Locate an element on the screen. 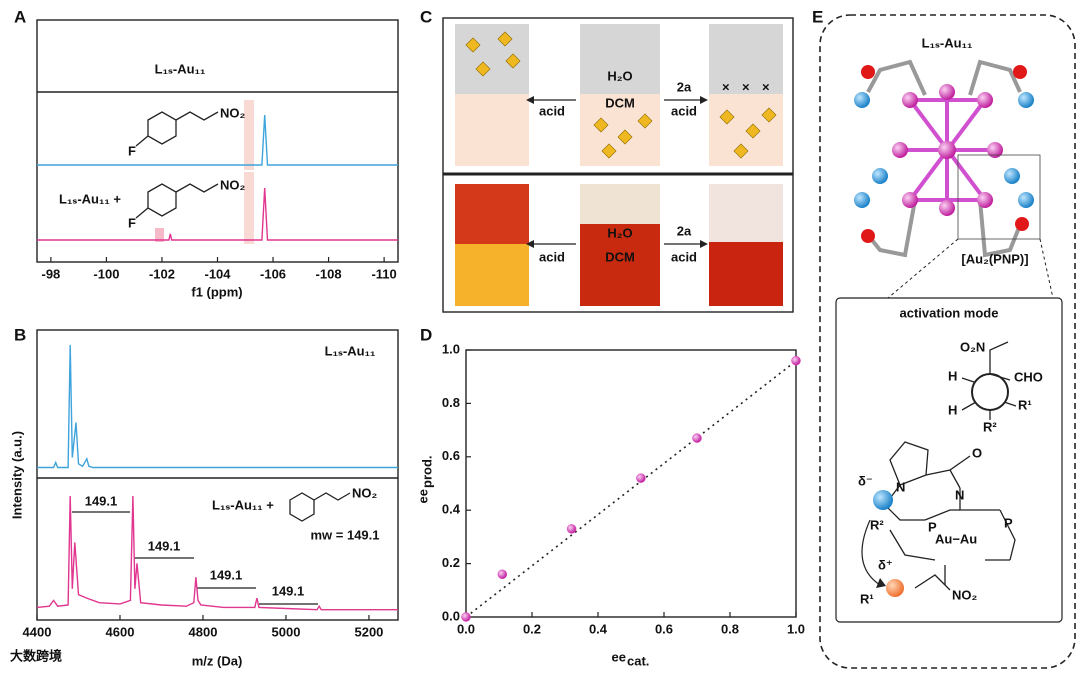 This screenshot has height=677, width=1080. motif-label: [Au₂(PNP)] is located at coordinates (994, 258).